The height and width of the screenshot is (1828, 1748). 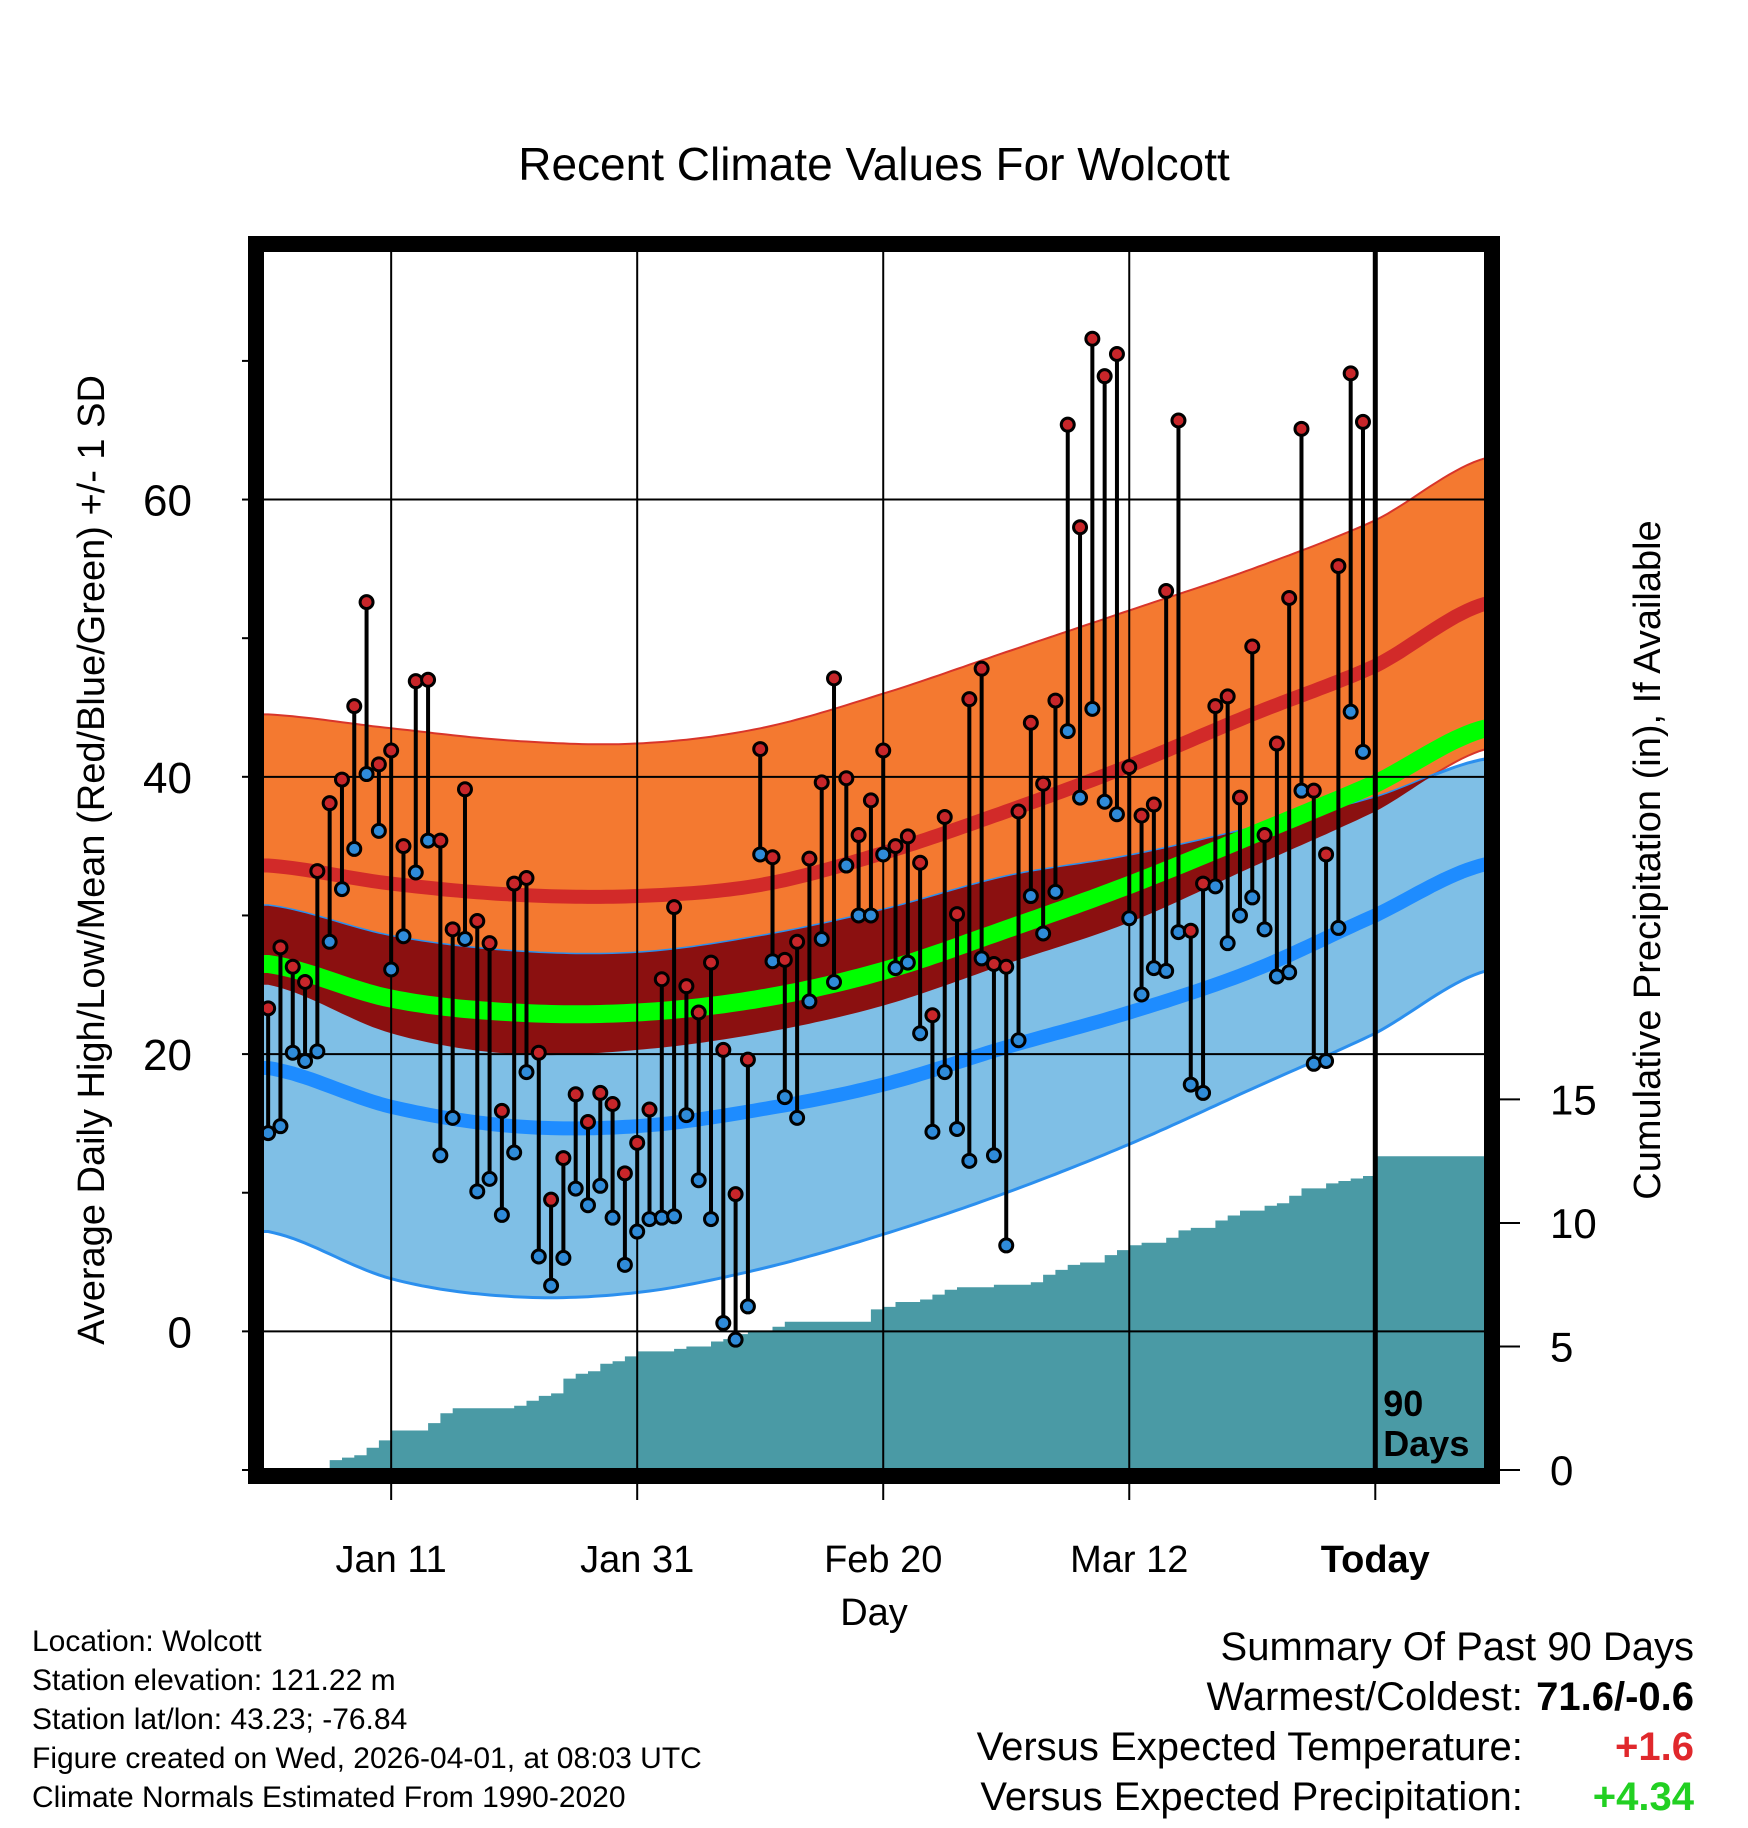 What do you see at coordinates (1573, 1099) in the screenshot?
I see `y2-tick-label: 15` at bounding box center [1573, 1099].